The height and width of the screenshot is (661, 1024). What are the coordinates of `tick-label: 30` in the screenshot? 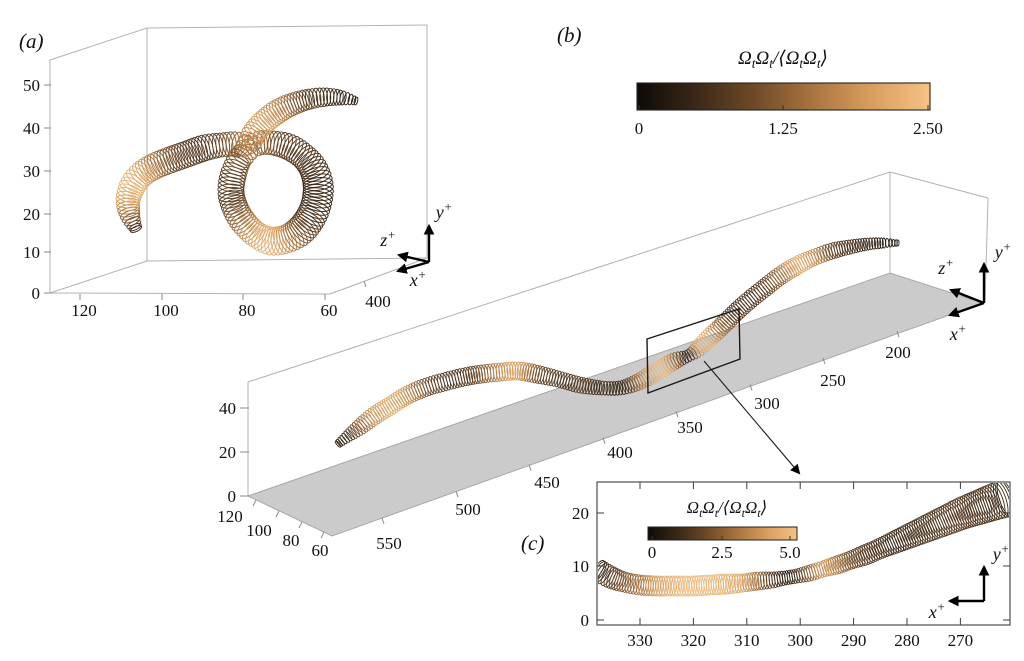 It's located at (31, 171).